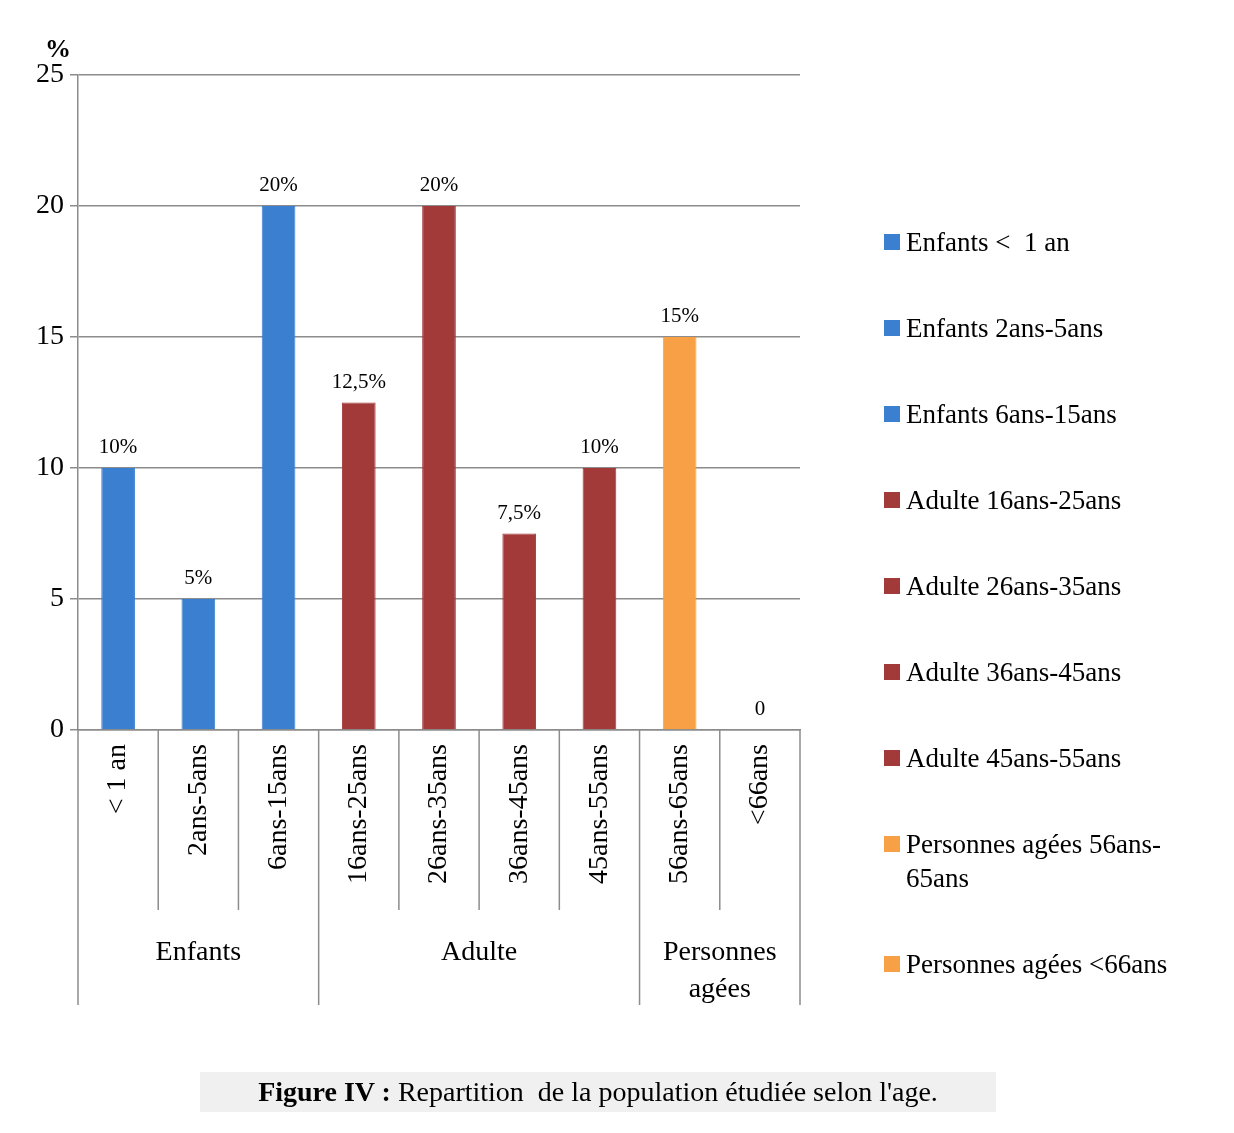 Image resolution: width=1234 pixels, height=1133 pixels. What do you see at coordinates (758, 785) in the screenshot?
I see `x-tick-label: <66ans` at bounding box center [758, 785].